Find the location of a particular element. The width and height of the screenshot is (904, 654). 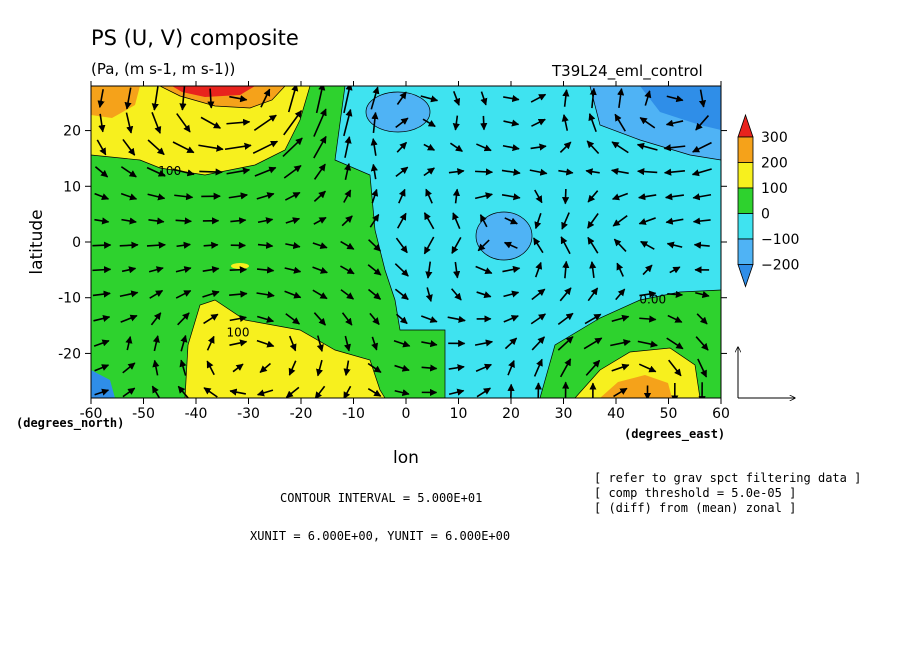

contour-interval-text: CONTOUR INTERVAL = 5.000E+01 is located at coordinates (381, 498).